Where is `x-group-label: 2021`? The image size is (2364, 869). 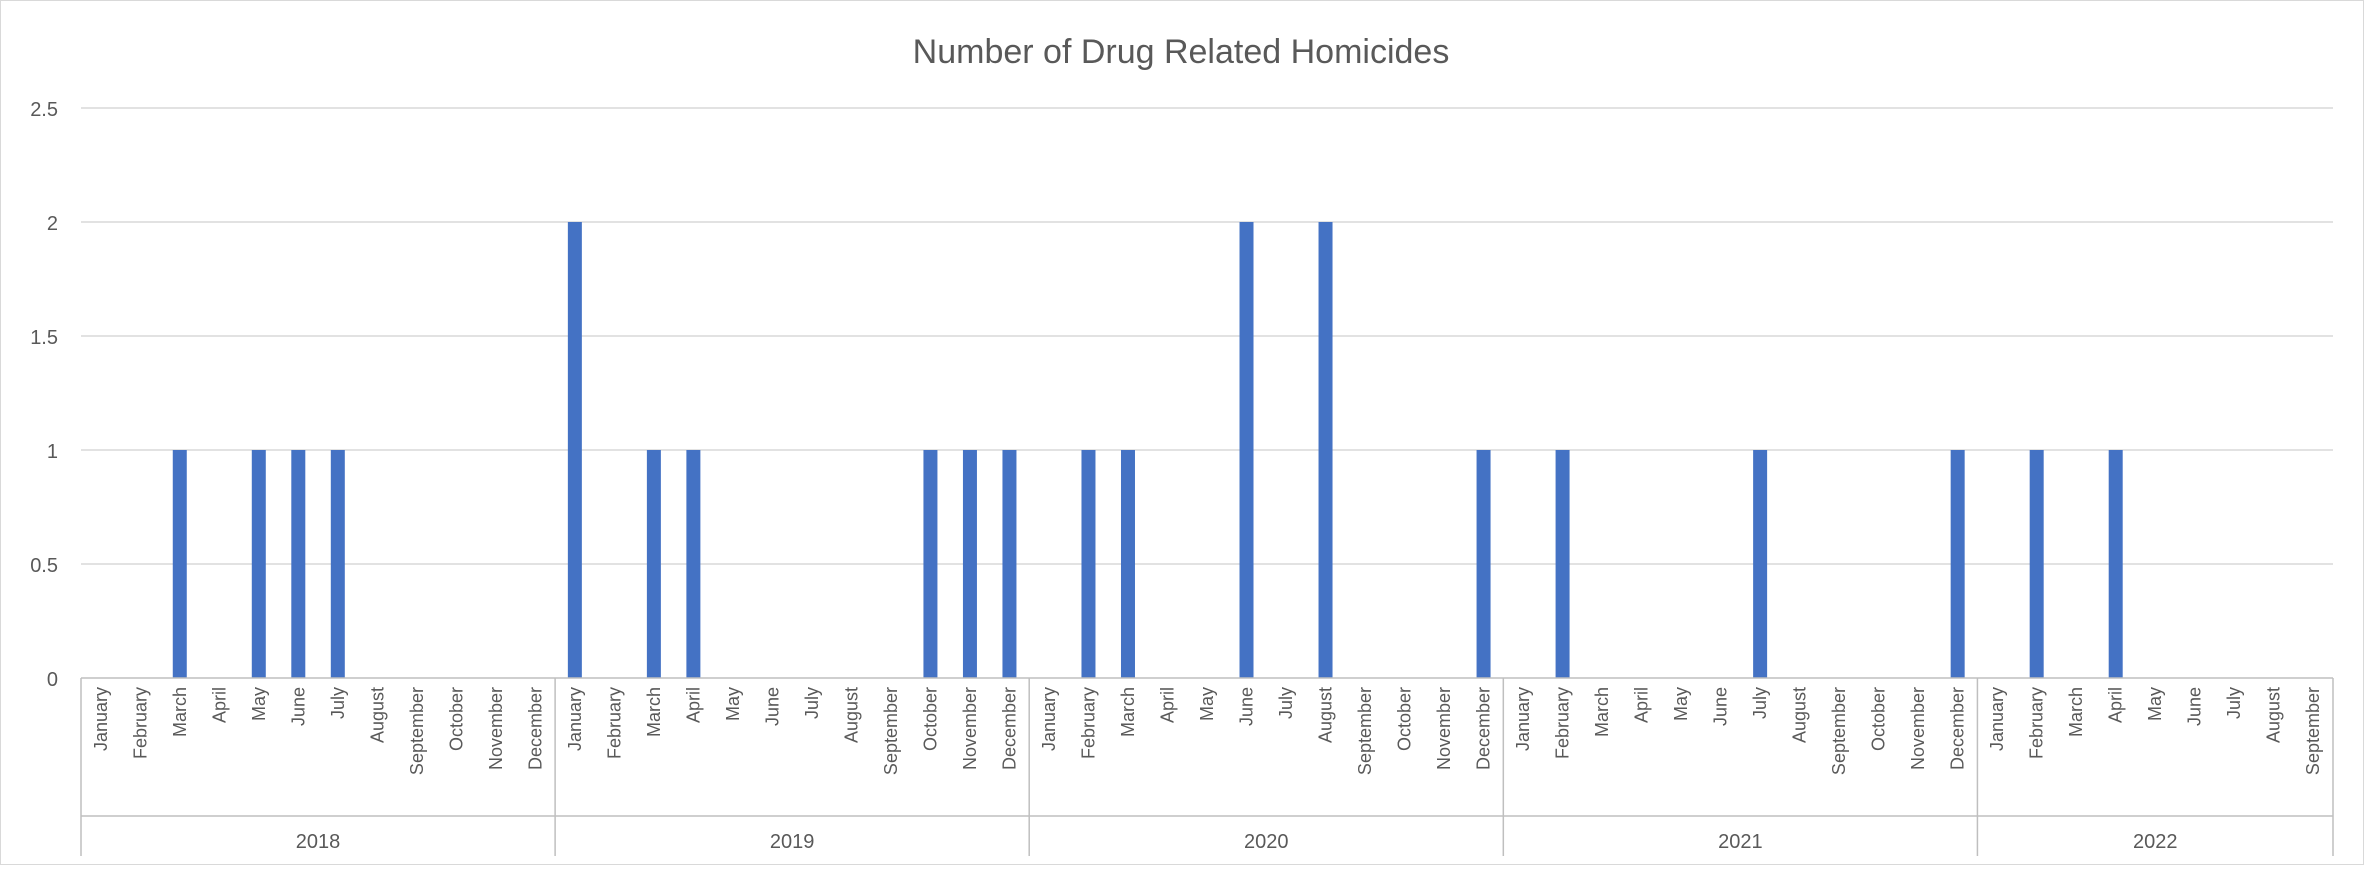
x-group-label: 2021 is located at coordinates (1740, 842).